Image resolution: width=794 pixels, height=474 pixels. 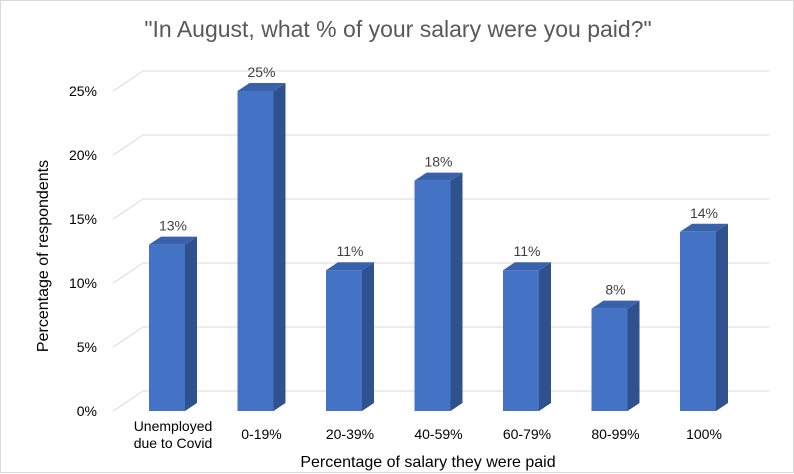 What do you see at coordinates (615, 434) in the screenshot?
I see `x-category-label: 80-99%` at bounding box center [615, 434].